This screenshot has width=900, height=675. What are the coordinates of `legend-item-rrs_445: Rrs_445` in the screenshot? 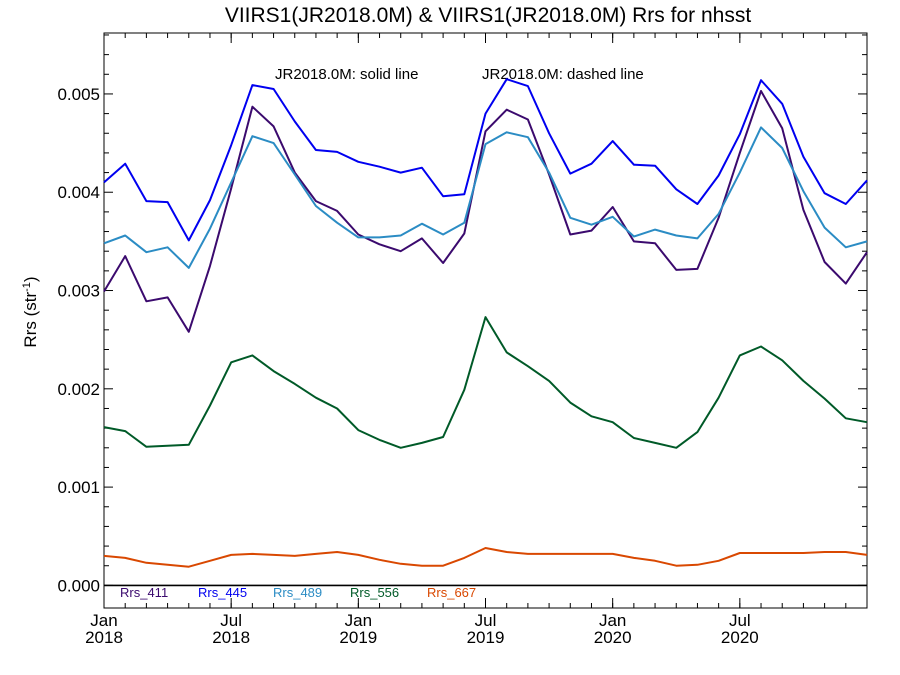 It's located at (222, 592).